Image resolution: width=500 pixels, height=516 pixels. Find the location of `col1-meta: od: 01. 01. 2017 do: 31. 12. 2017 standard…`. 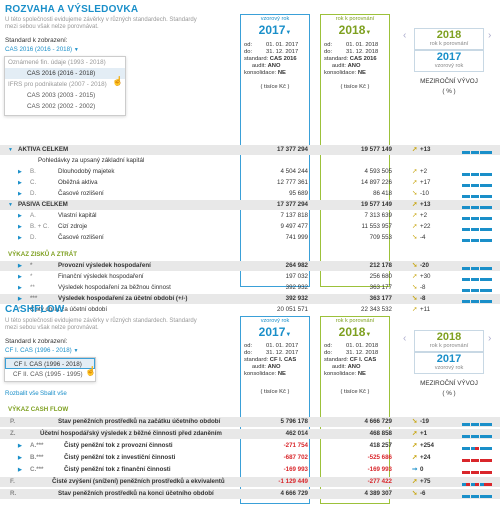

col1-meta: od: 01. 01. 2017 do: 31. 12. 2017 standard… is located at coordinates (271, 59).